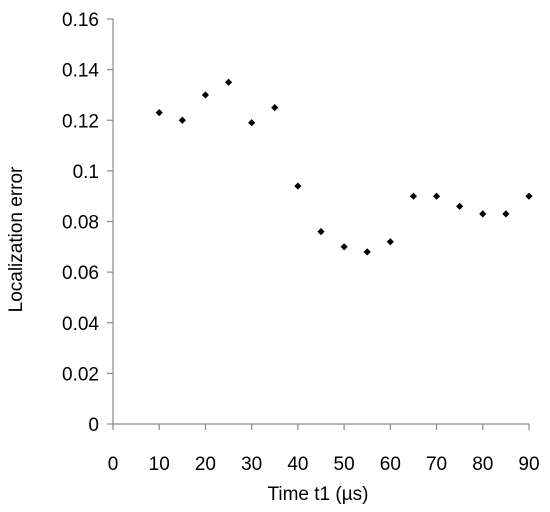 The image size is (550, 512). I want to click on y-tick-label: 0.1, so click(86, 172).